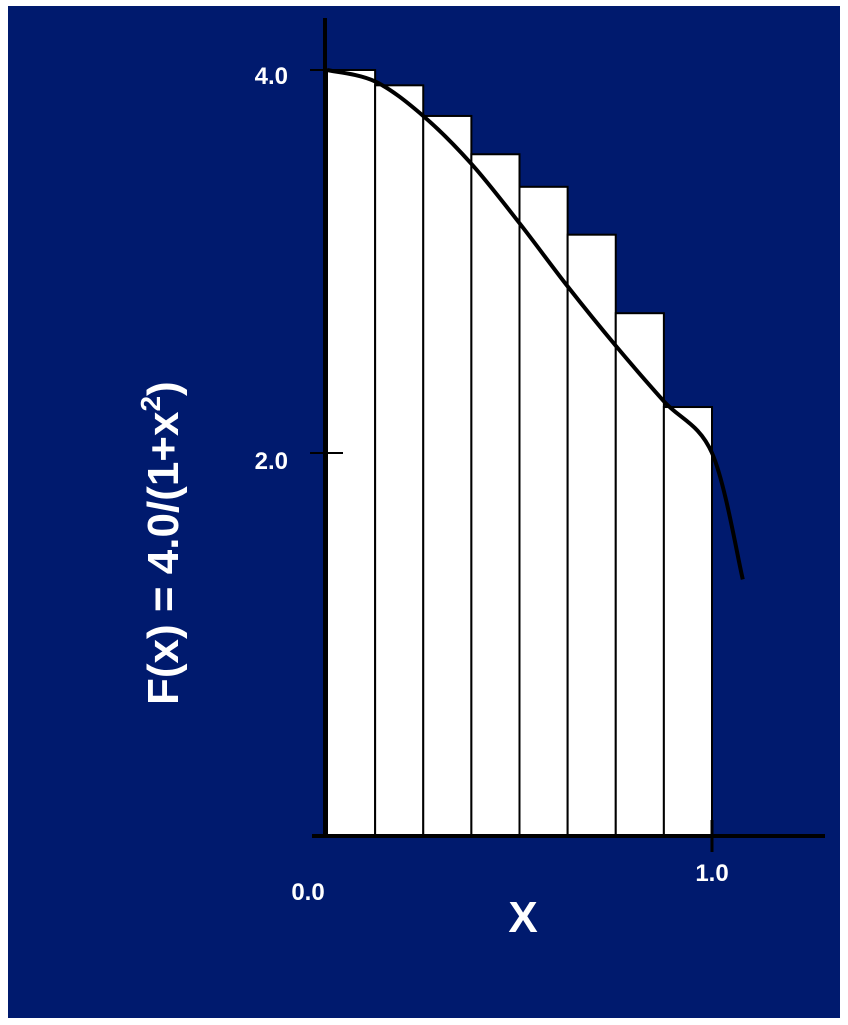 The height and width of the screenshot is (1025, 848). What do you see at coordinates (271, 461) in the screenshot?
I see `y-tick-label: 2.0` at bounding box center [271, 461].